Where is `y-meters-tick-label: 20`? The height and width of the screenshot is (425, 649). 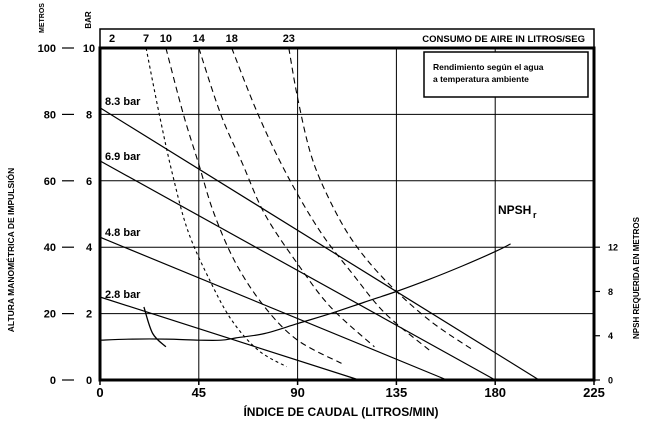
y-meters-tick-label: 20 is located at coordinates (50, 315).